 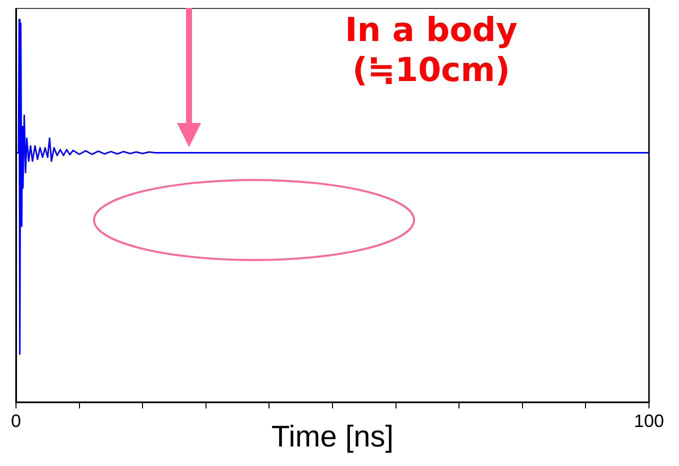 I want to click on x-tick-label: 100, so click(x=649, y=421).